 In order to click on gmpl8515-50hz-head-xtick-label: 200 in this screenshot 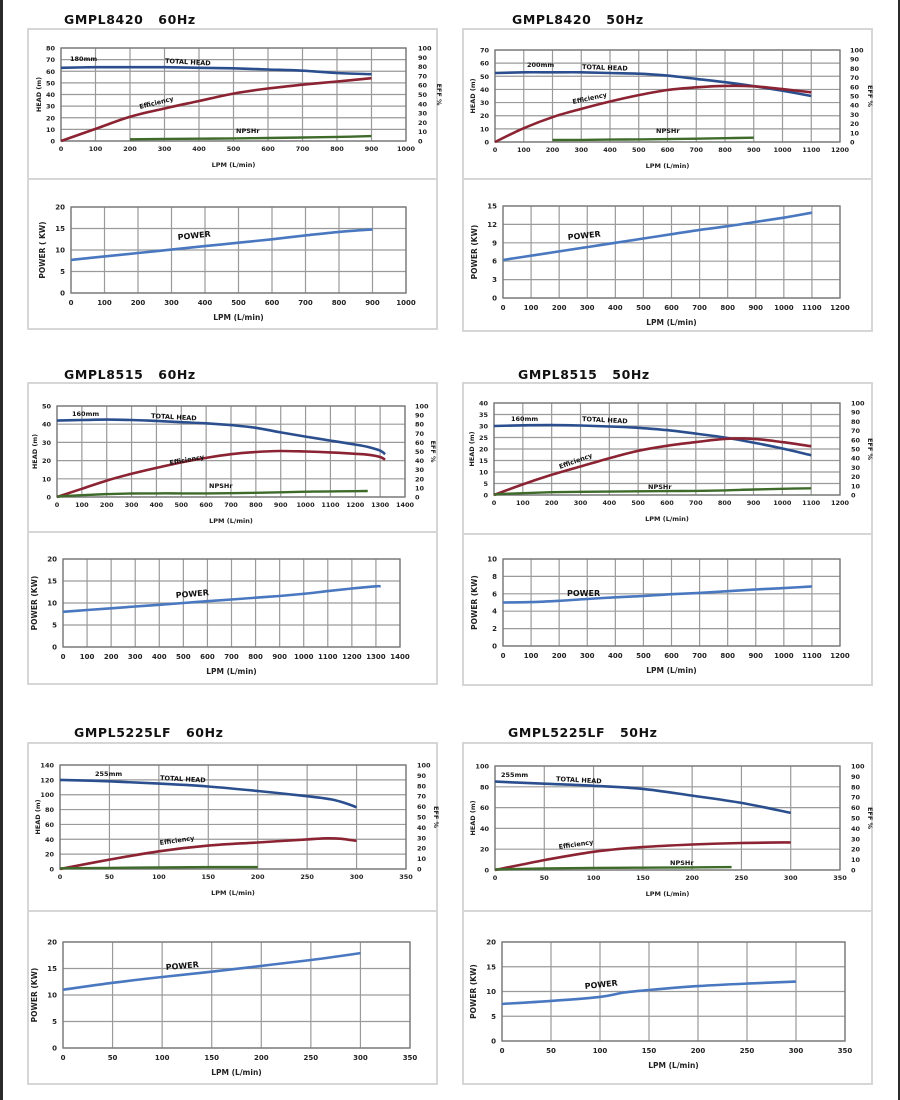, I will do `click(552, 503)`.